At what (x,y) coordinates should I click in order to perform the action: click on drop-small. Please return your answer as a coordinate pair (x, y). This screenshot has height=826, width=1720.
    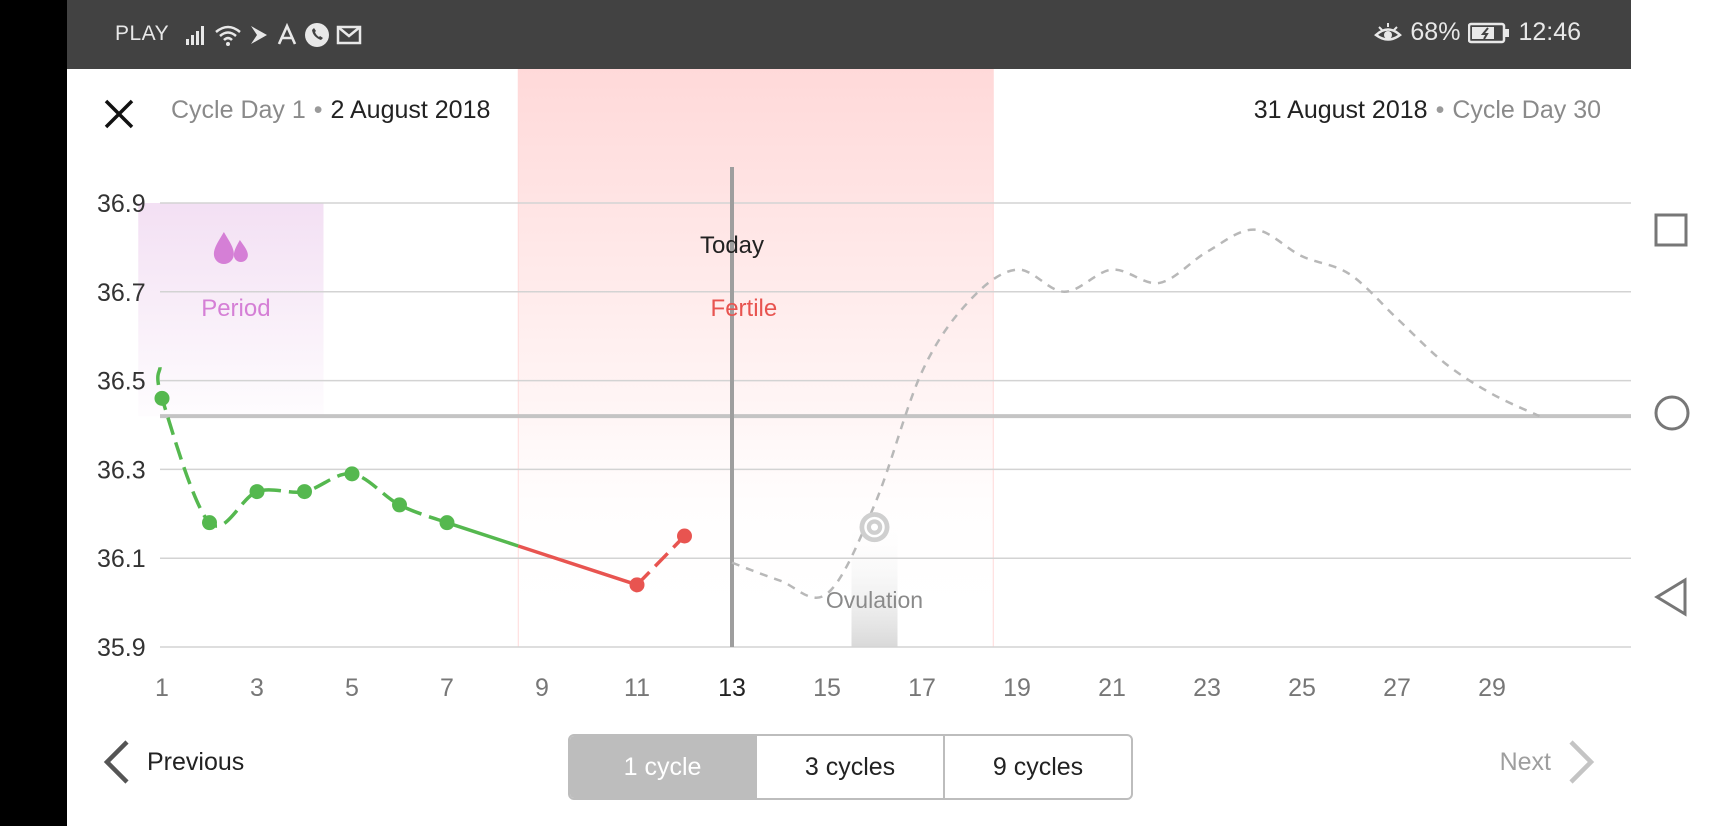
    Looking at the image, I should click on (240, 251).